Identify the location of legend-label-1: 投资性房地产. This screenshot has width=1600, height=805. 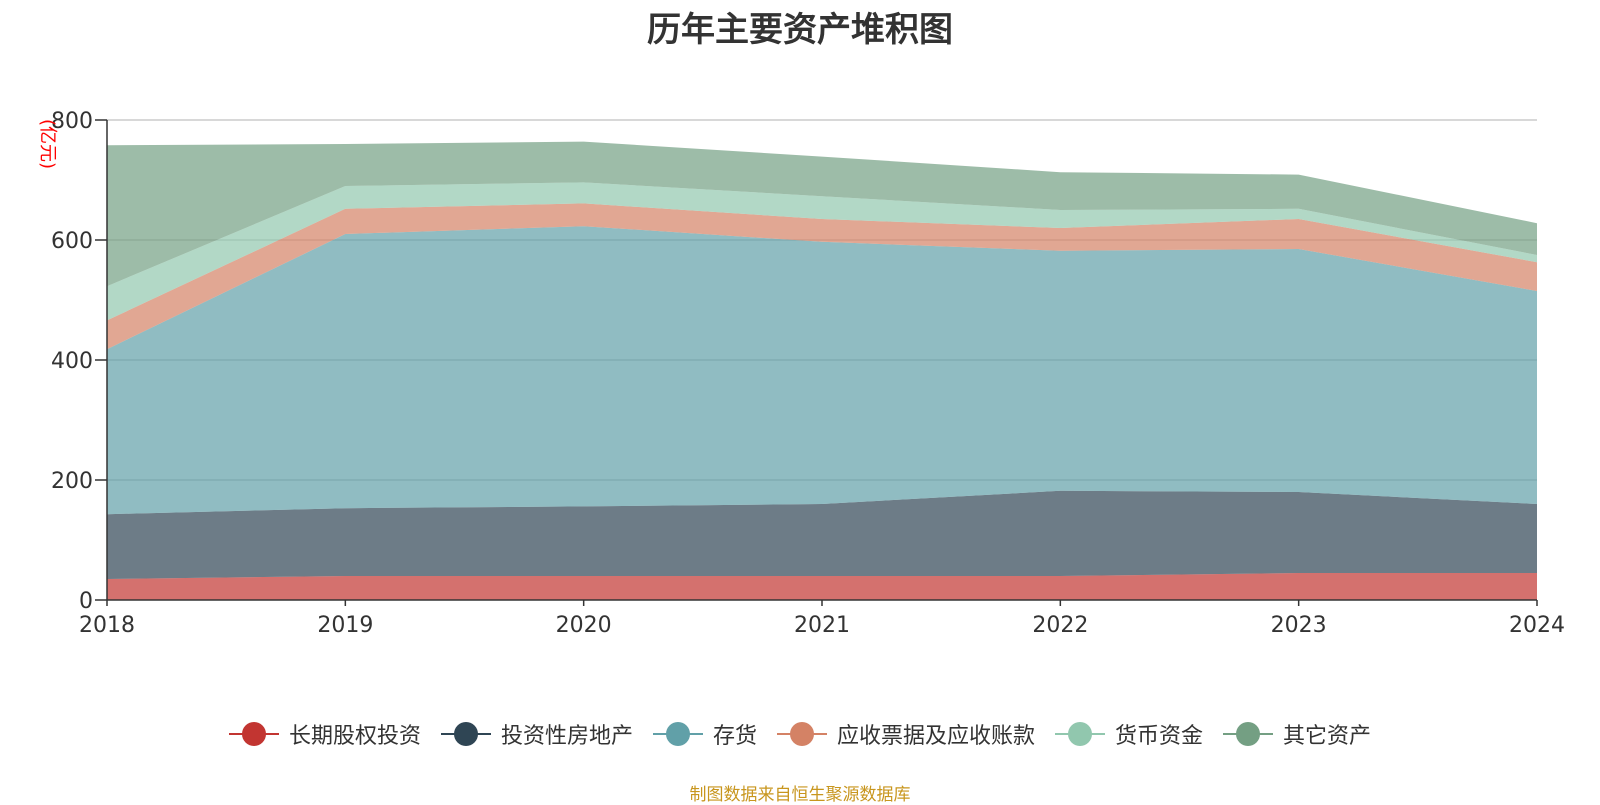
(566, 736).